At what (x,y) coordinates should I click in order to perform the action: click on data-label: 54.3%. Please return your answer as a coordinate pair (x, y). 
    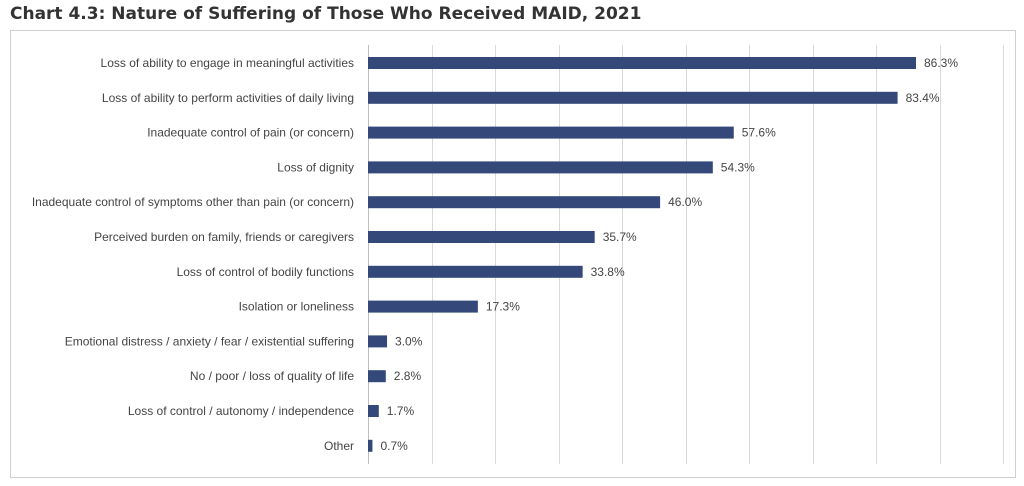
    Looking at the image, I should click on (738, 167).